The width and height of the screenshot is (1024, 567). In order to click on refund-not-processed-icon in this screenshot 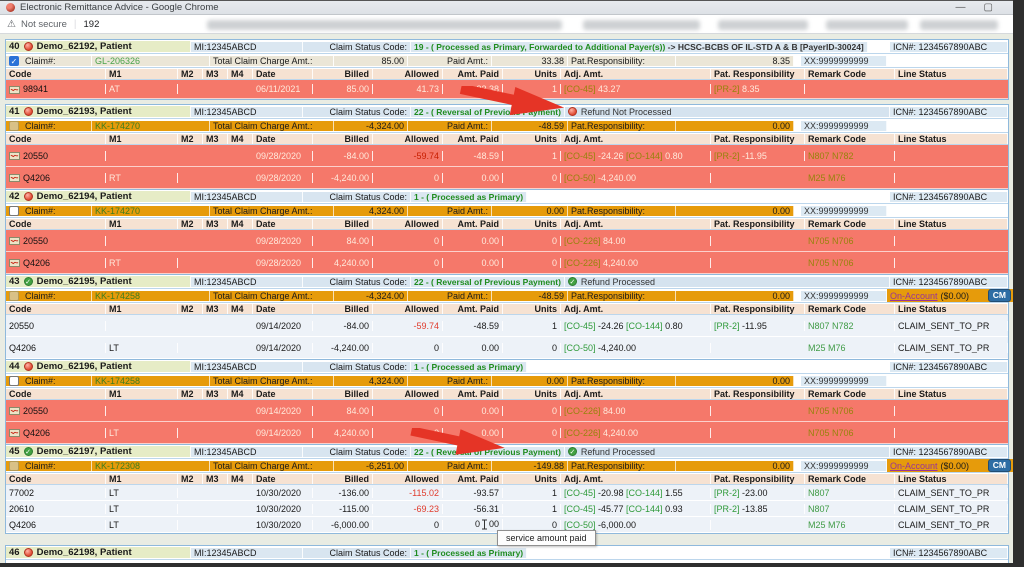, I will do `click(572, 111)`.